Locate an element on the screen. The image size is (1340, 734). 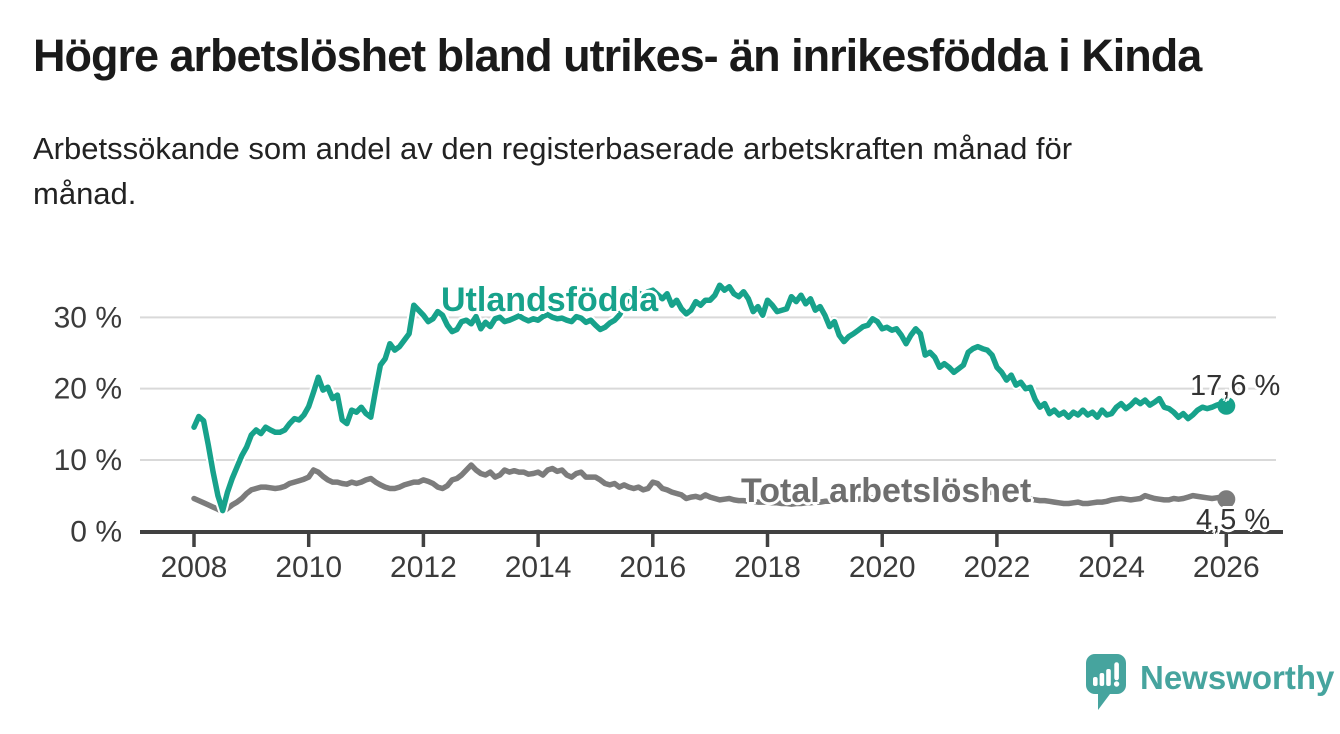
series-label-total-arbetsloshet: Total arbetslöshet is located at coordinates (886, 491).